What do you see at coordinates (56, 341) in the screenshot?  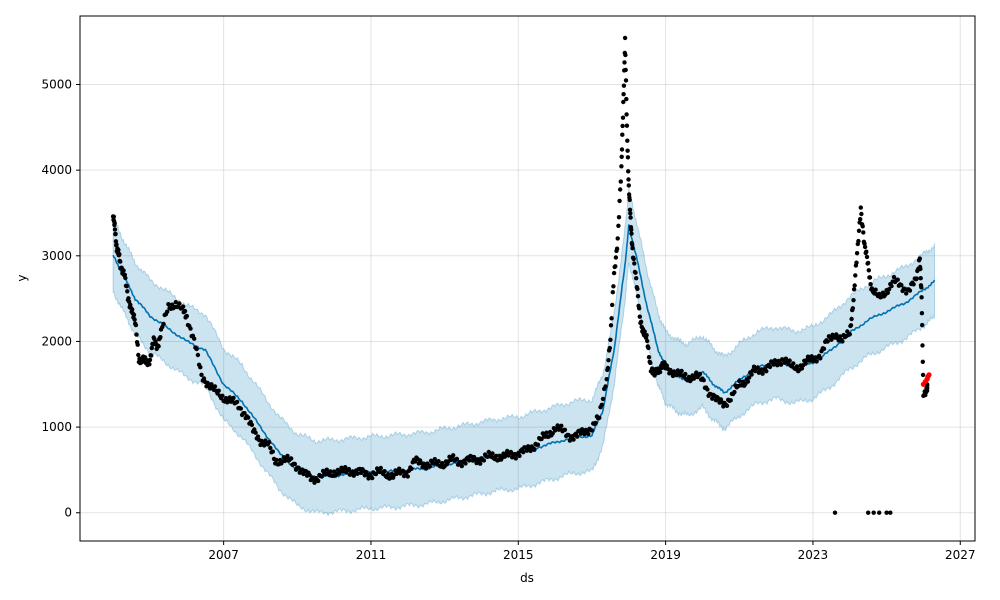 I see `y-tick-label: 2000` at bounding box center [56, 341].